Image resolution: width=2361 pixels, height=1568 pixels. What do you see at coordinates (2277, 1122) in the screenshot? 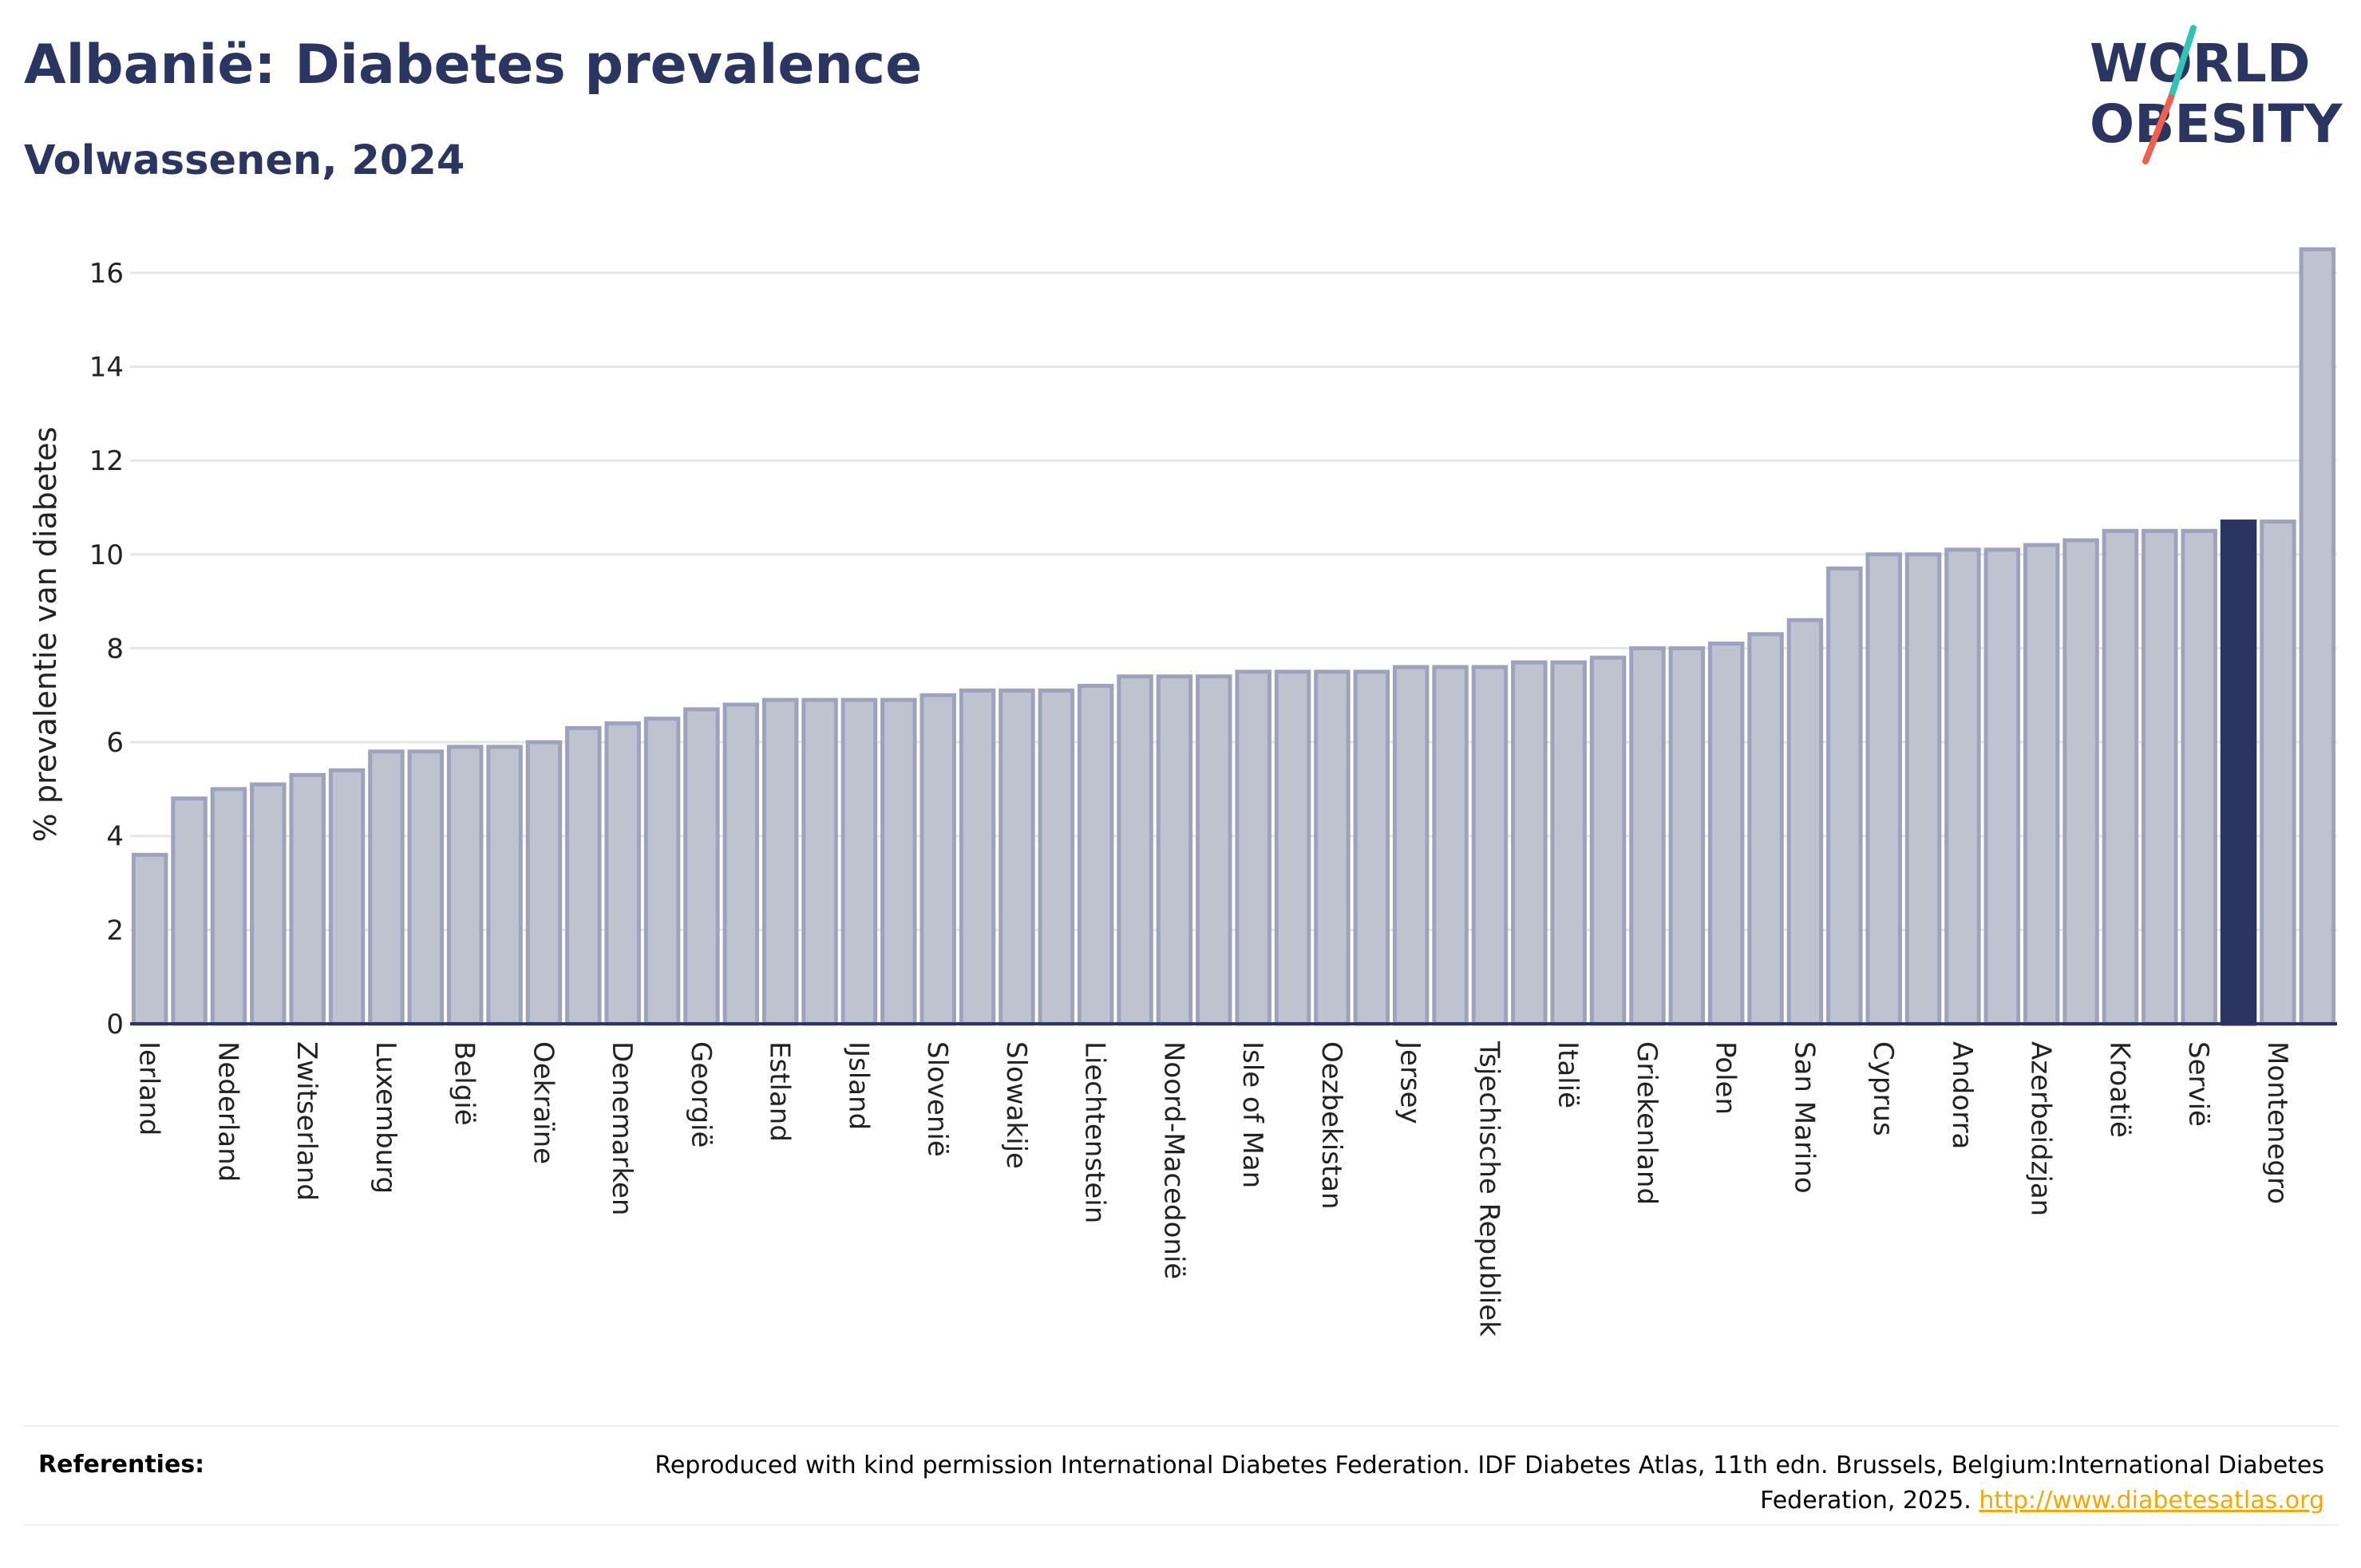
I see `x-tick-label: Montenegro` at bounding box center [2277, 1122].